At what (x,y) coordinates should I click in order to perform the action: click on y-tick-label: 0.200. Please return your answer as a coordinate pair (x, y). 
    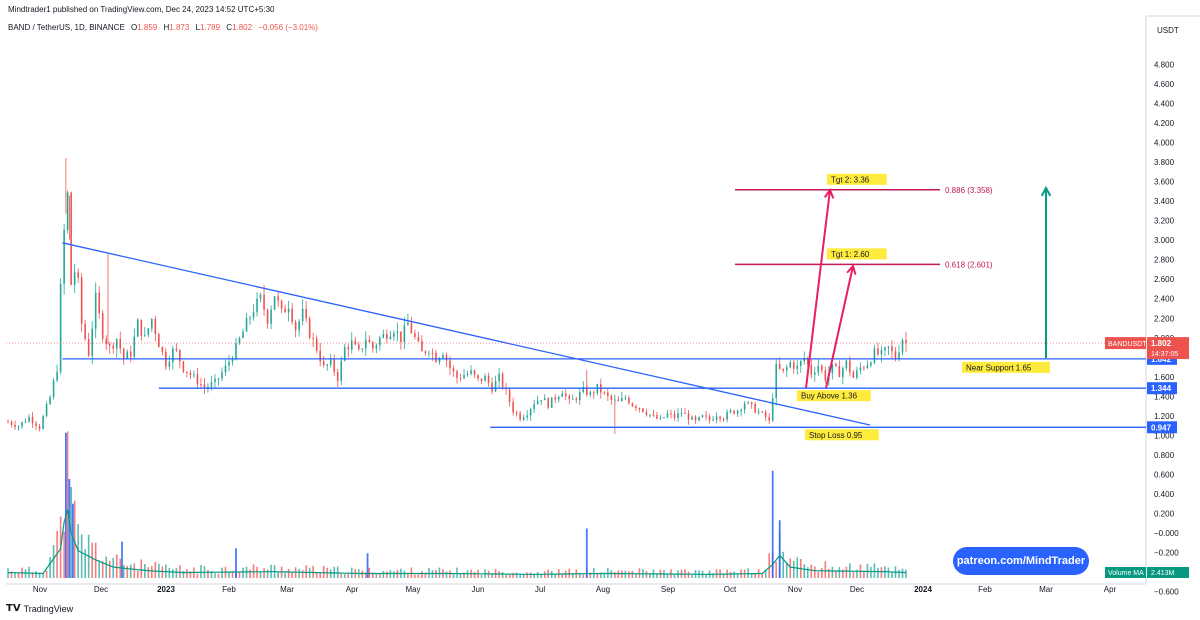
    Looking at the image, I should click on (1164, 513).